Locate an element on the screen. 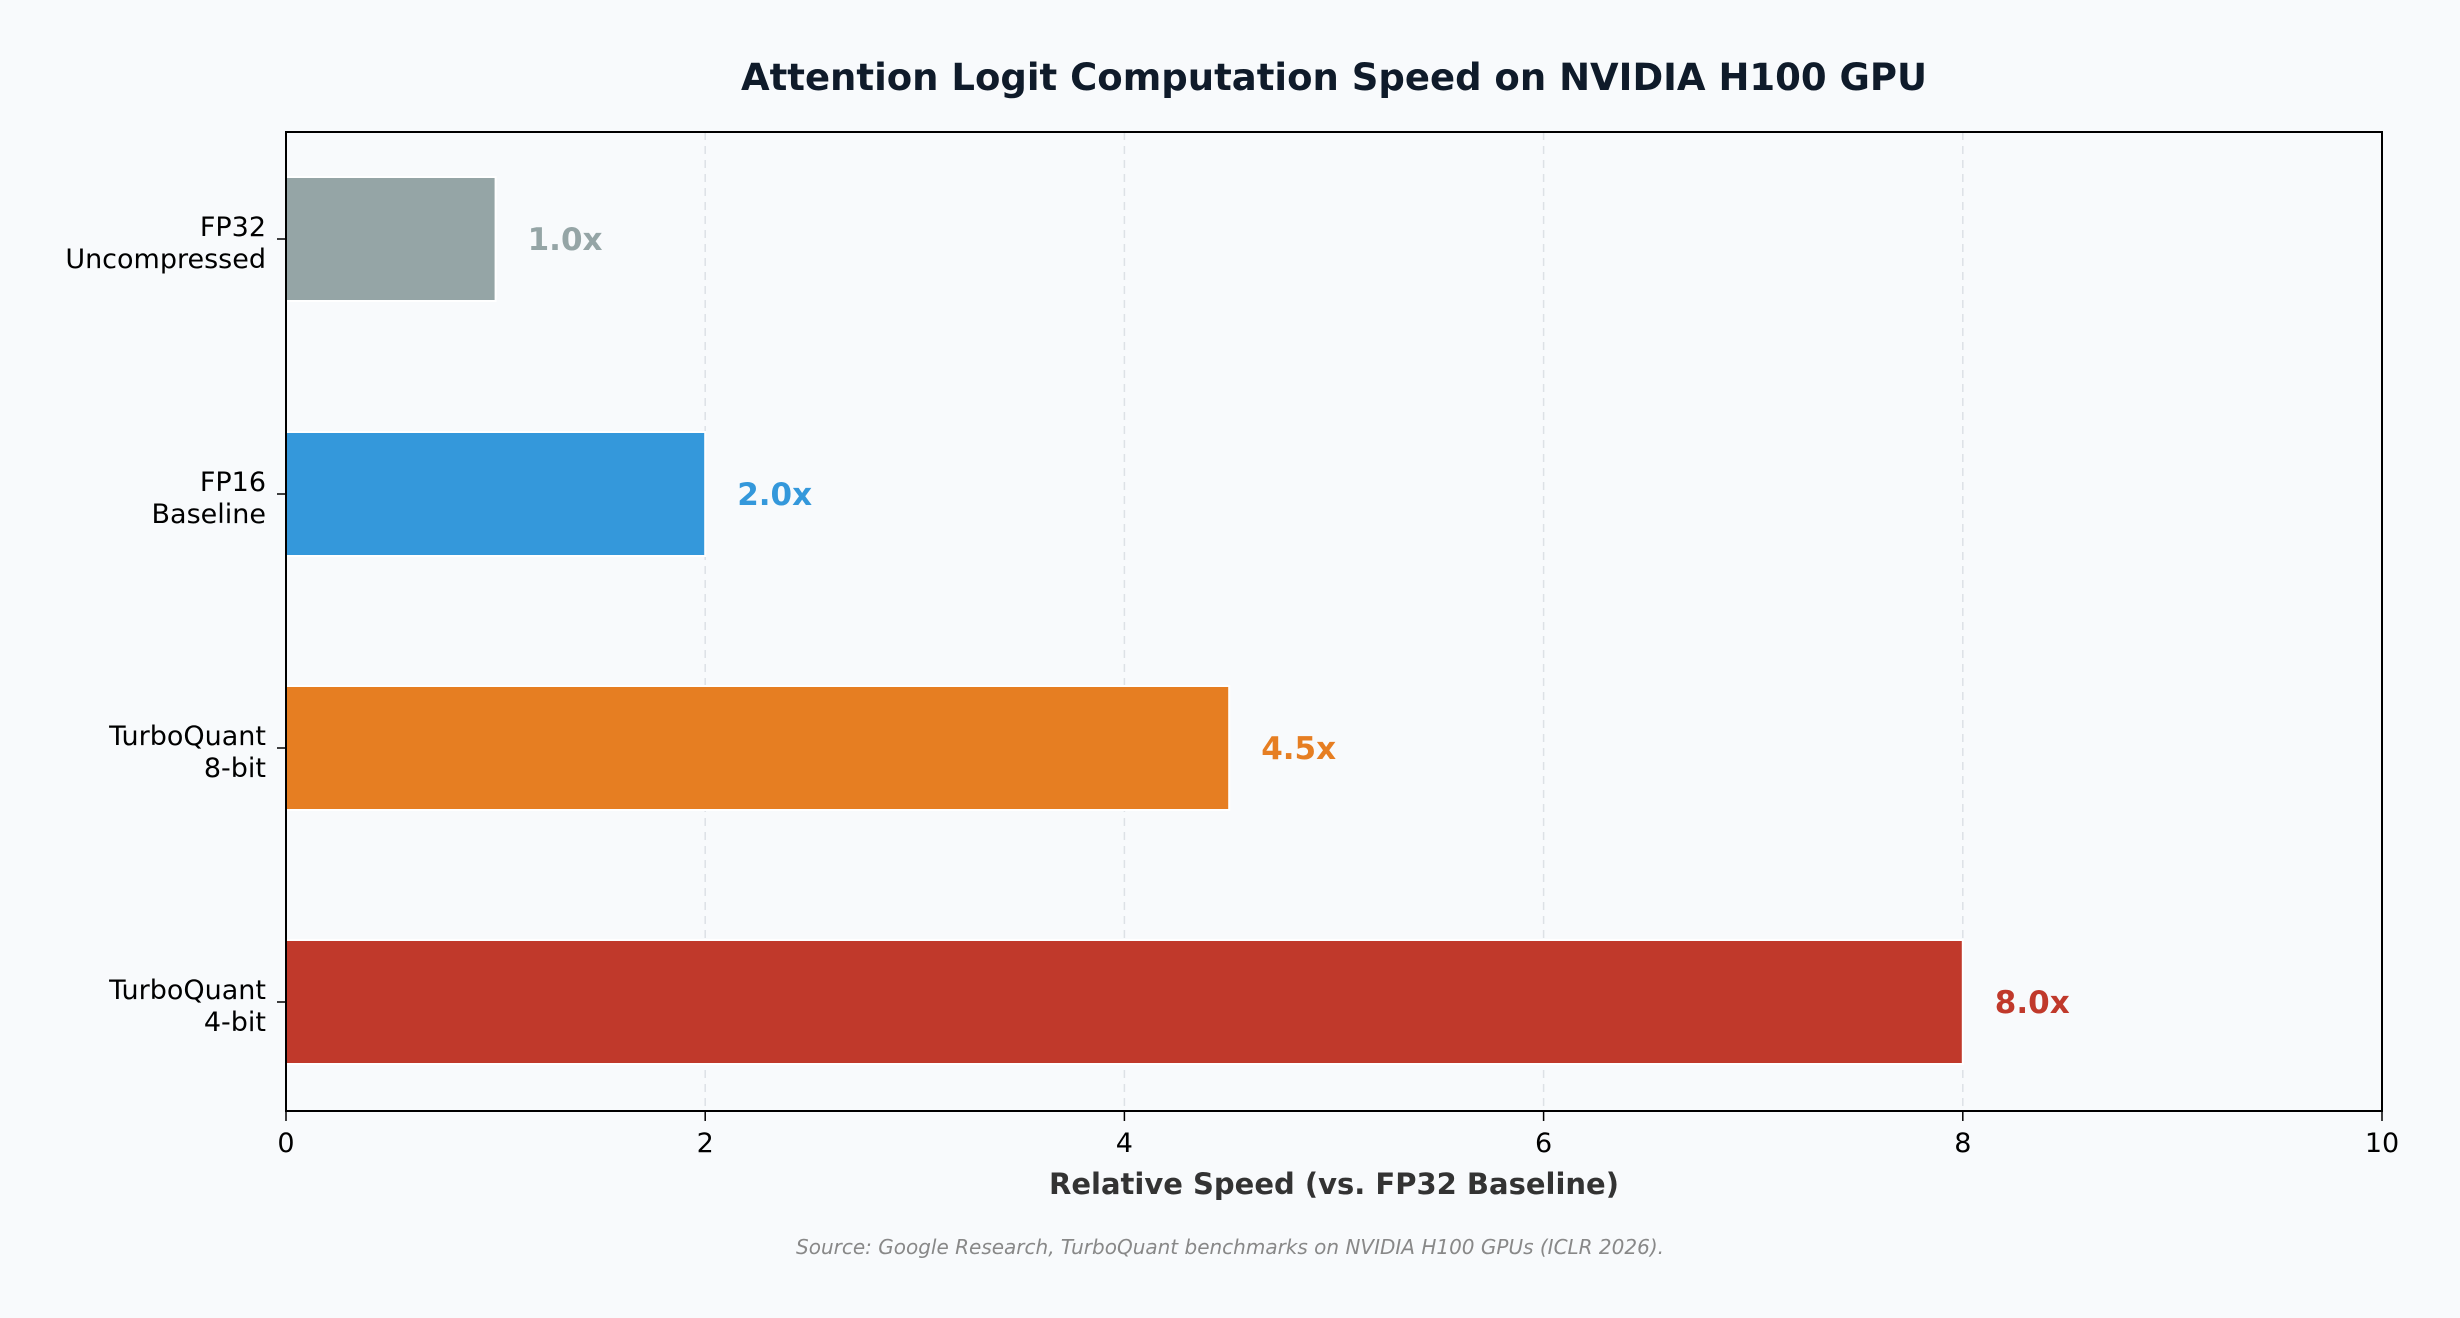 The width and height of the screenshot is (2460, 1318). y-tick-label-line: Uncompressed is located at coordinates (165, 259).